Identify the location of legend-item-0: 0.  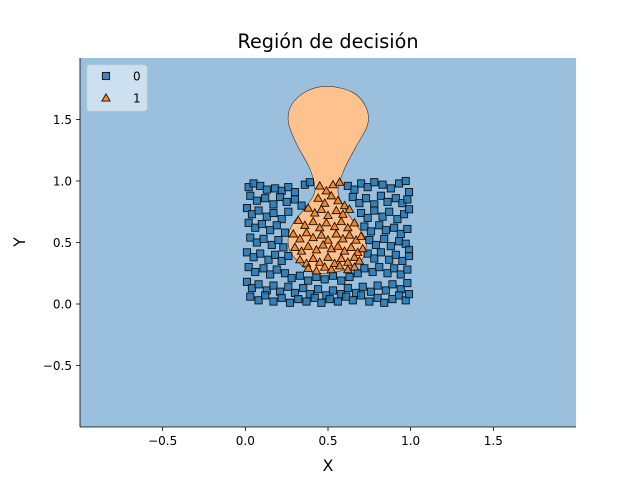
(121, 77).